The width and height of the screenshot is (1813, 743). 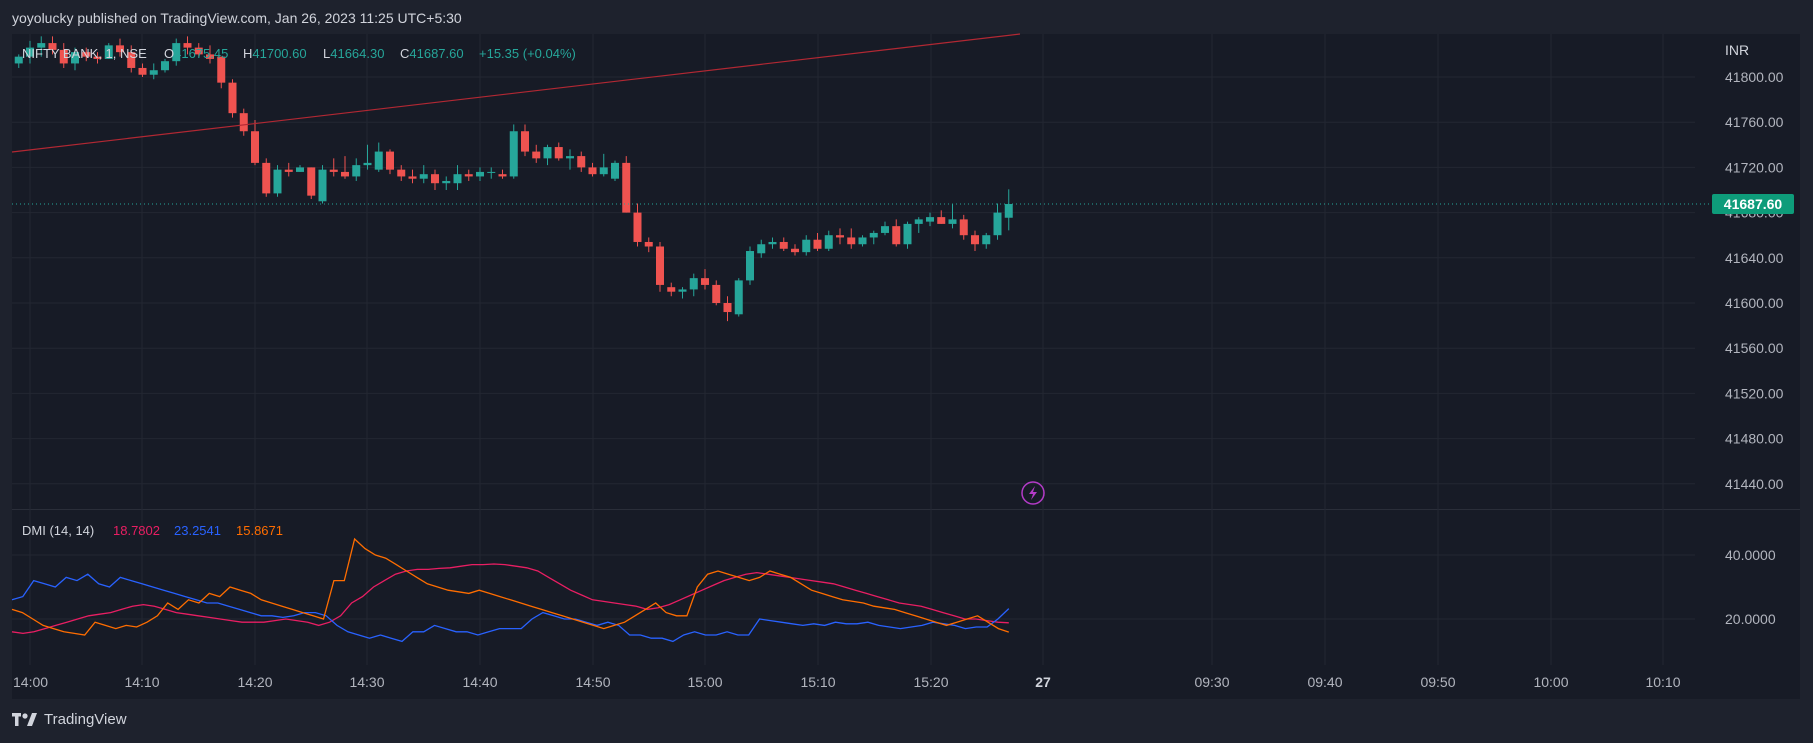 I want to click on legend-change: +15.35 (+0.04%), so click(x=527, y=53).